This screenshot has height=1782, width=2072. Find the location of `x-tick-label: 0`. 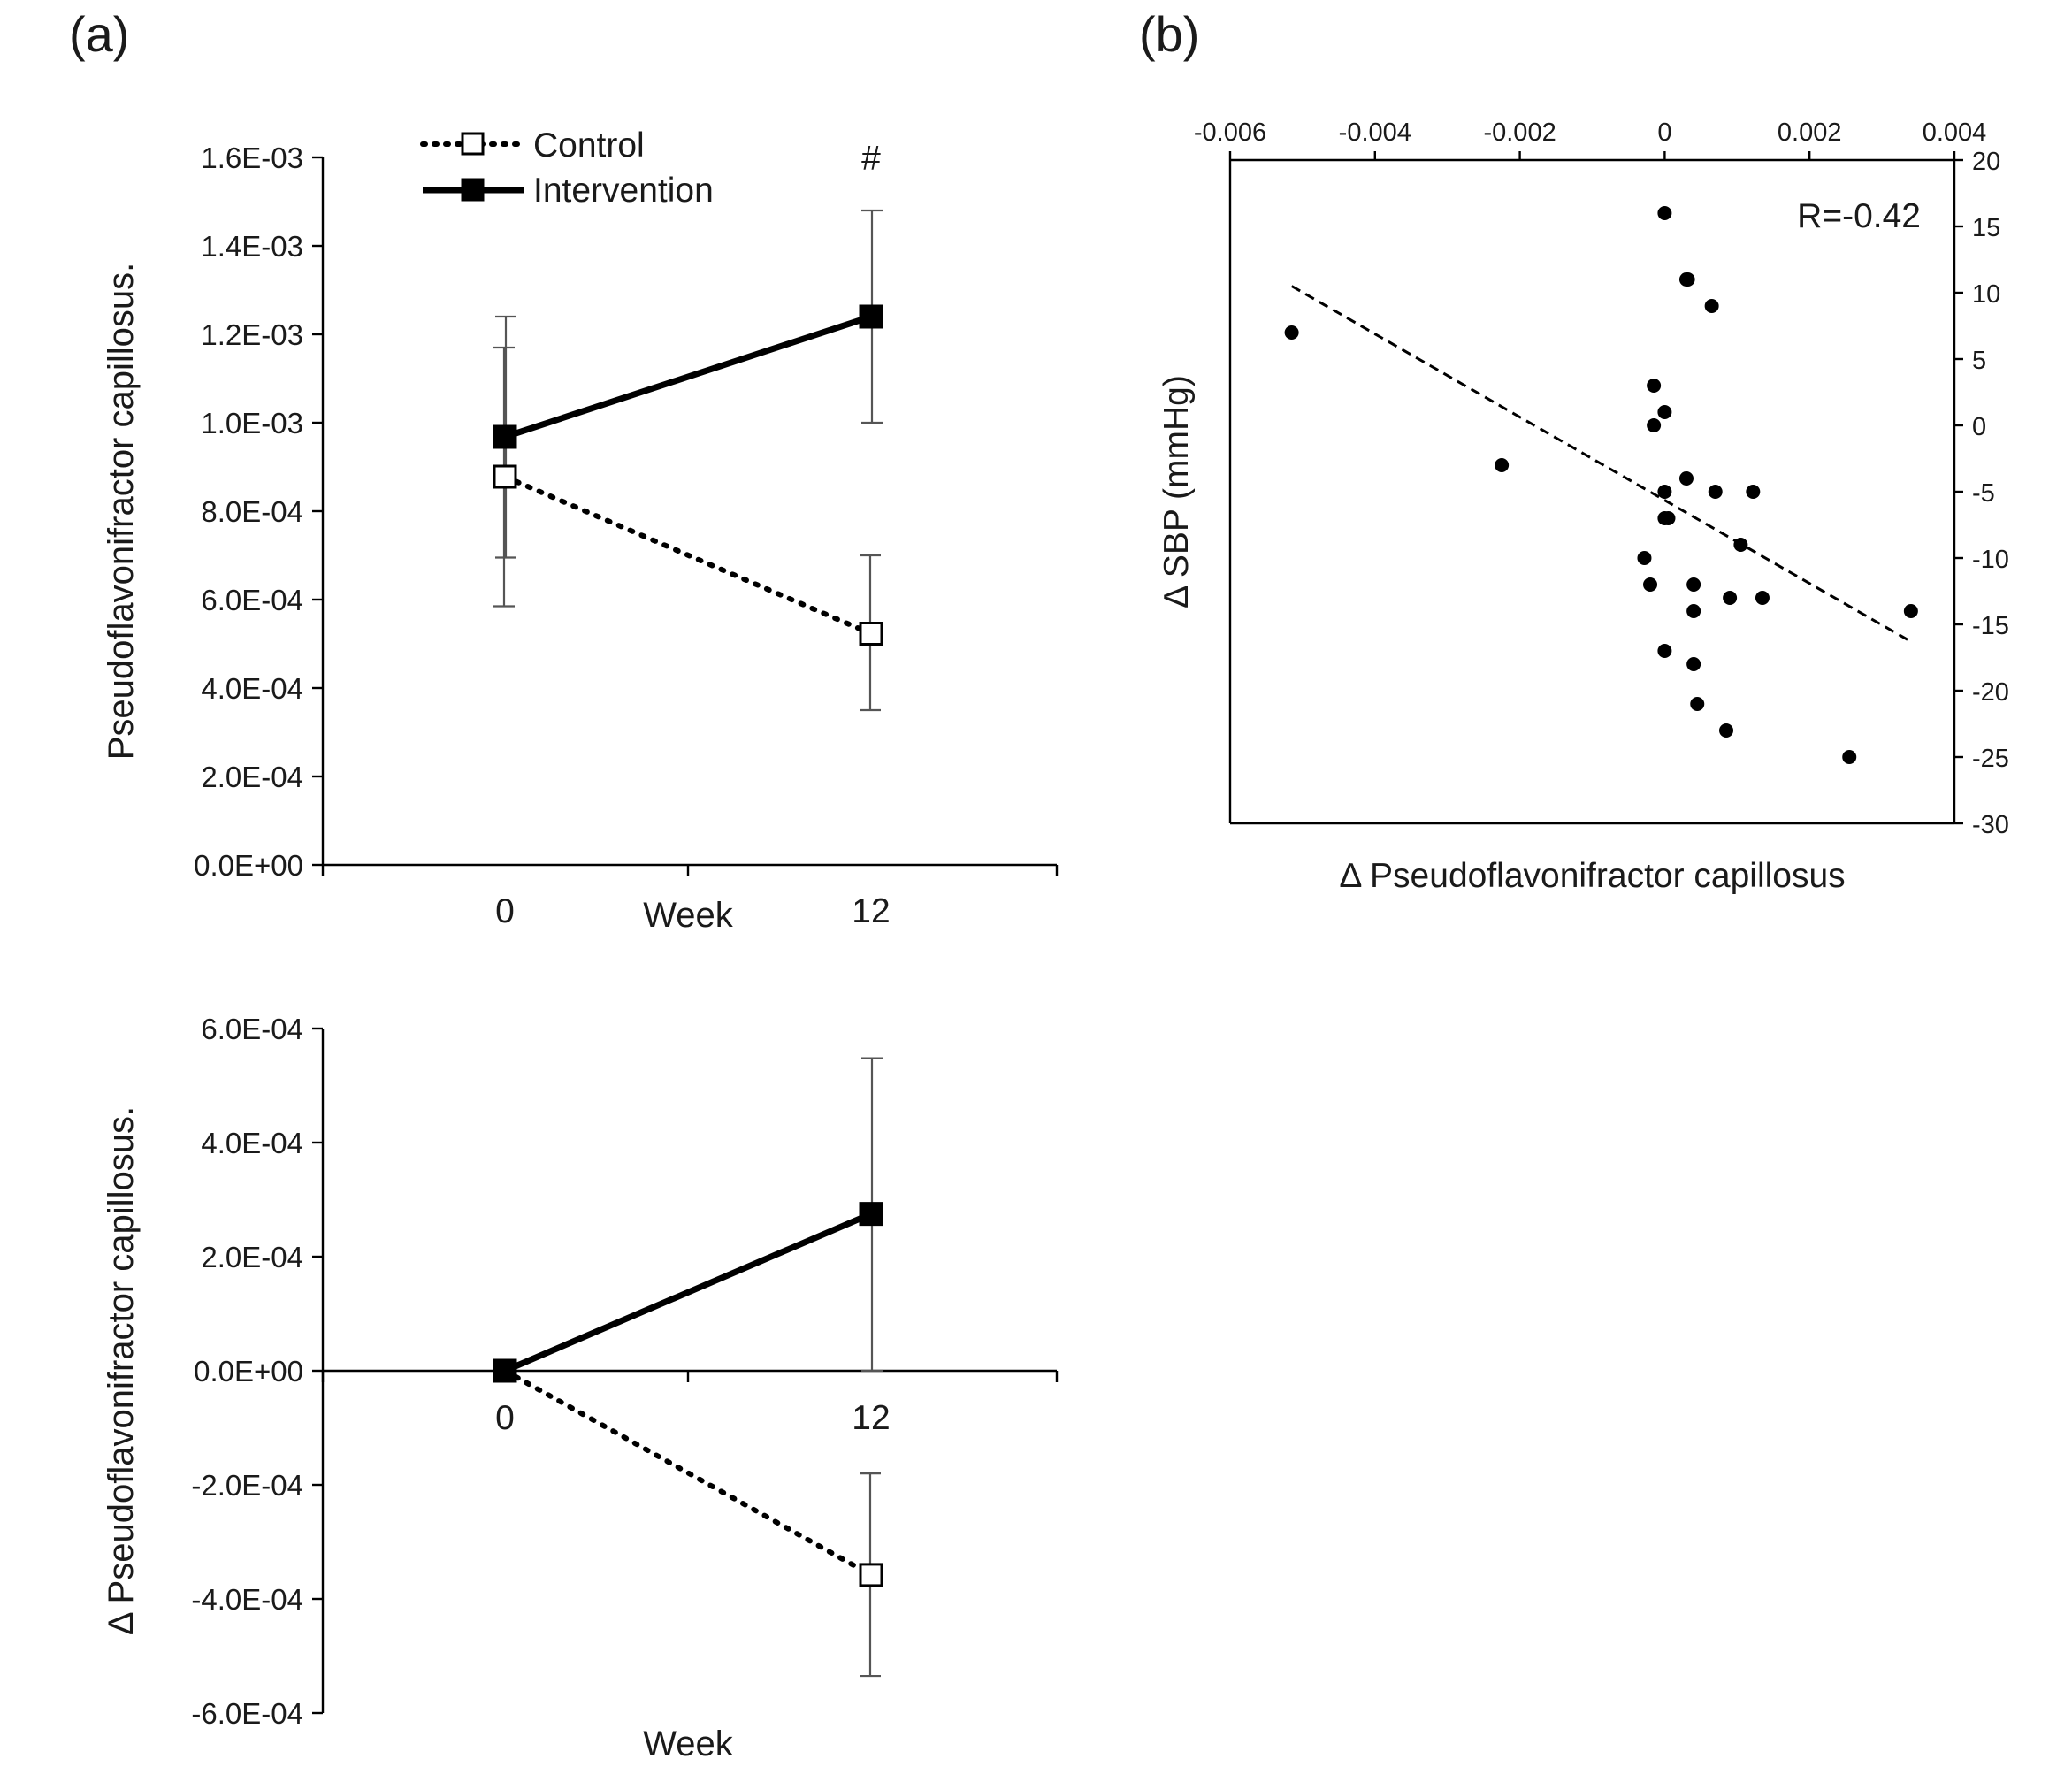

x-tick-label: 0 is located at coordinates (1664, 133).